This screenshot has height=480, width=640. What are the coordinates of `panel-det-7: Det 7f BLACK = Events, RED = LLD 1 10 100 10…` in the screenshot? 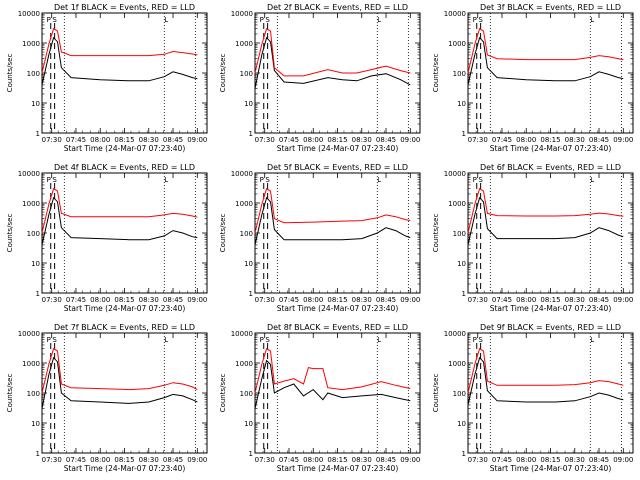 It's located at (107, 398).